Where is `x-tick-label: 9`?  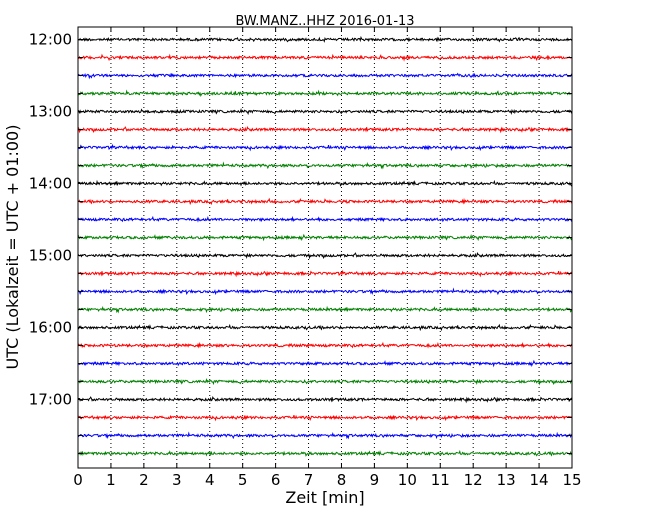 x-tick-label: 9 is located at coordinates (375, 480).